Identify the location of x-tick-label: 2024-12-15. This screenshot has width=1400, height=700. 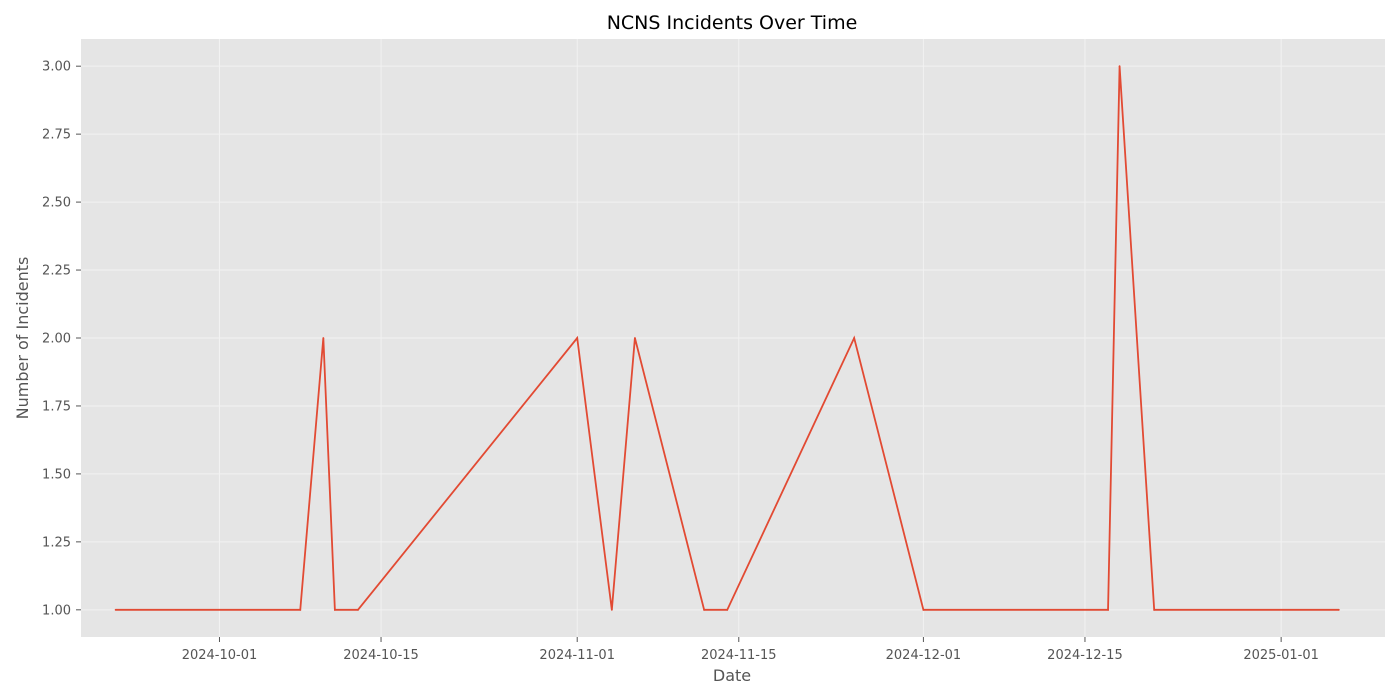
(1085, 655).